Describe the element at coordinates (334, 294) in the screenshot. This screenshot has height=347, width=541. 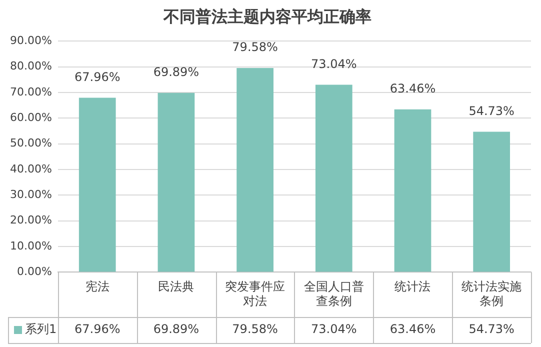
I see `x-tick-label: 全国人口普查条例` at that location.